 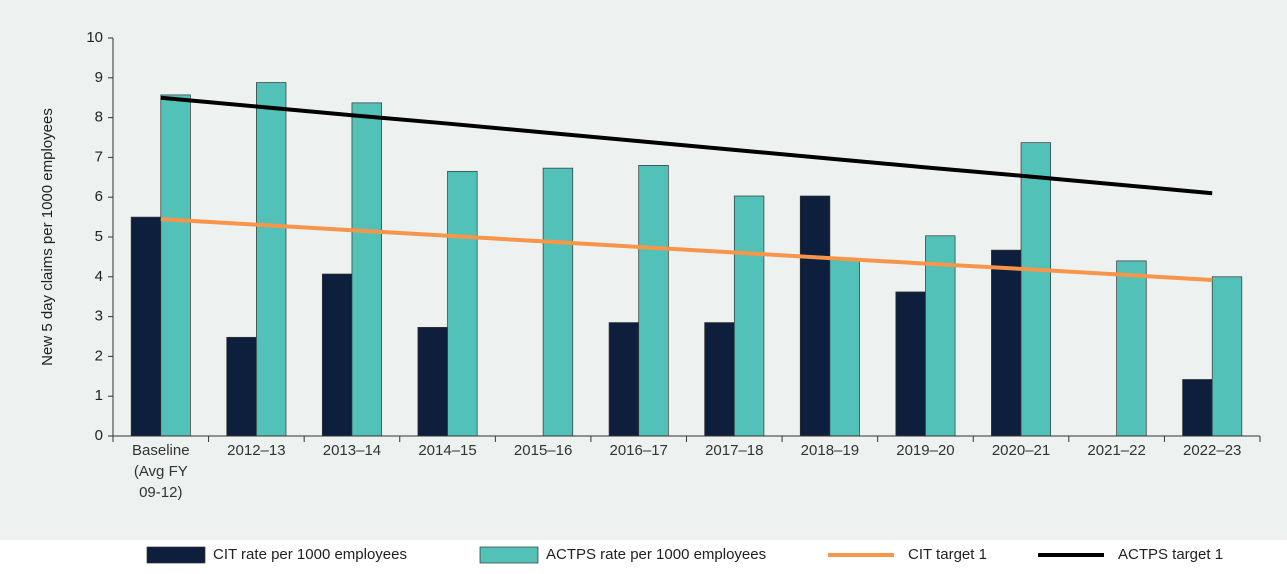 What do you see at coordinates (99, 196) in the screenshot?
I see `y-tick-label: 6` at bounding box center [99, 196].